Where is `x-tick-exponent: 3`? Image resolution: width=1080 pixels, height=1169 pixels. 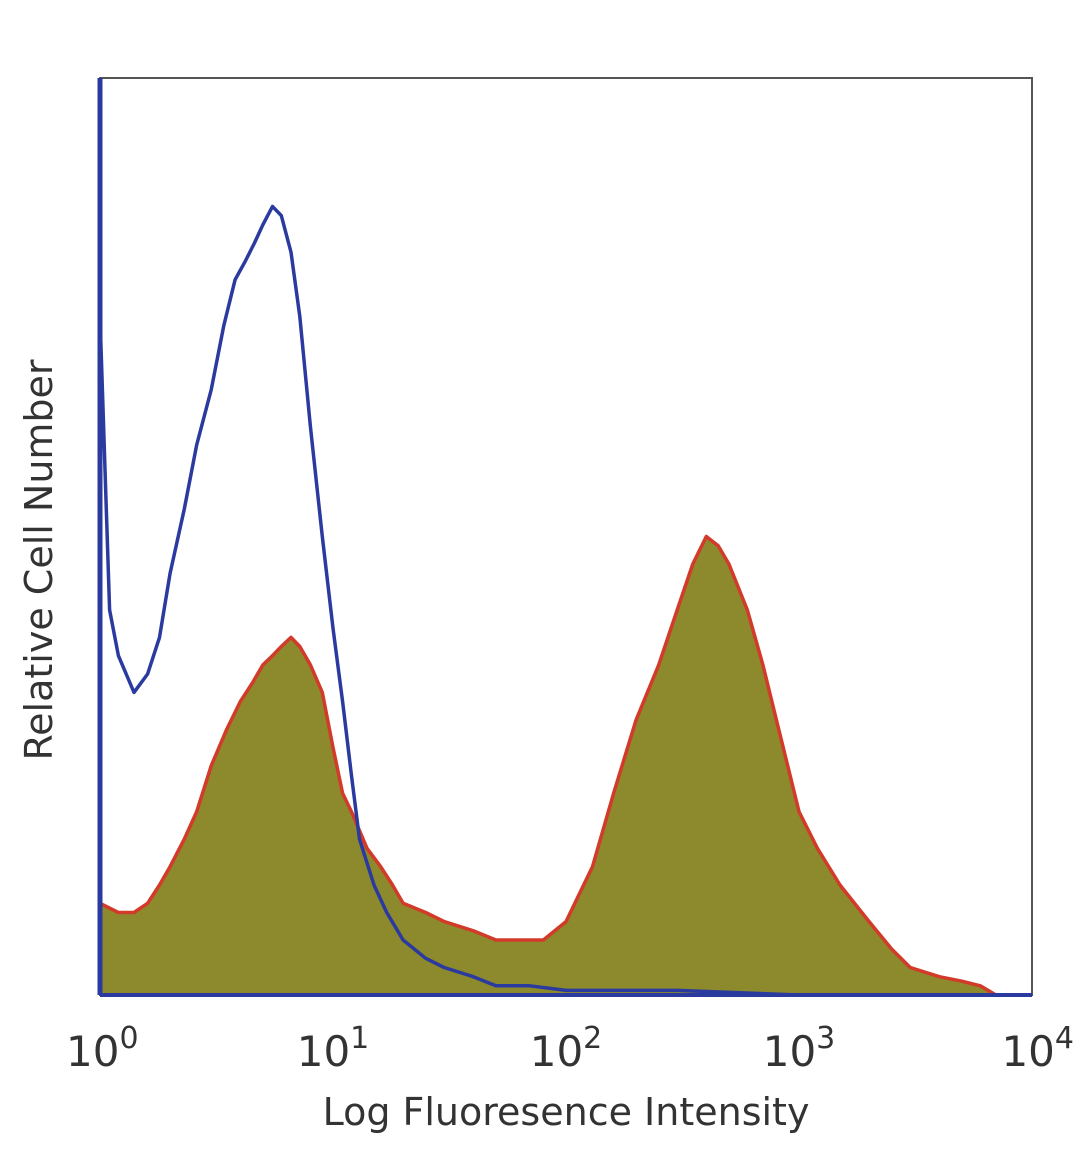 x-tick-exponent: 3 is located at coordinates (825, 1038).